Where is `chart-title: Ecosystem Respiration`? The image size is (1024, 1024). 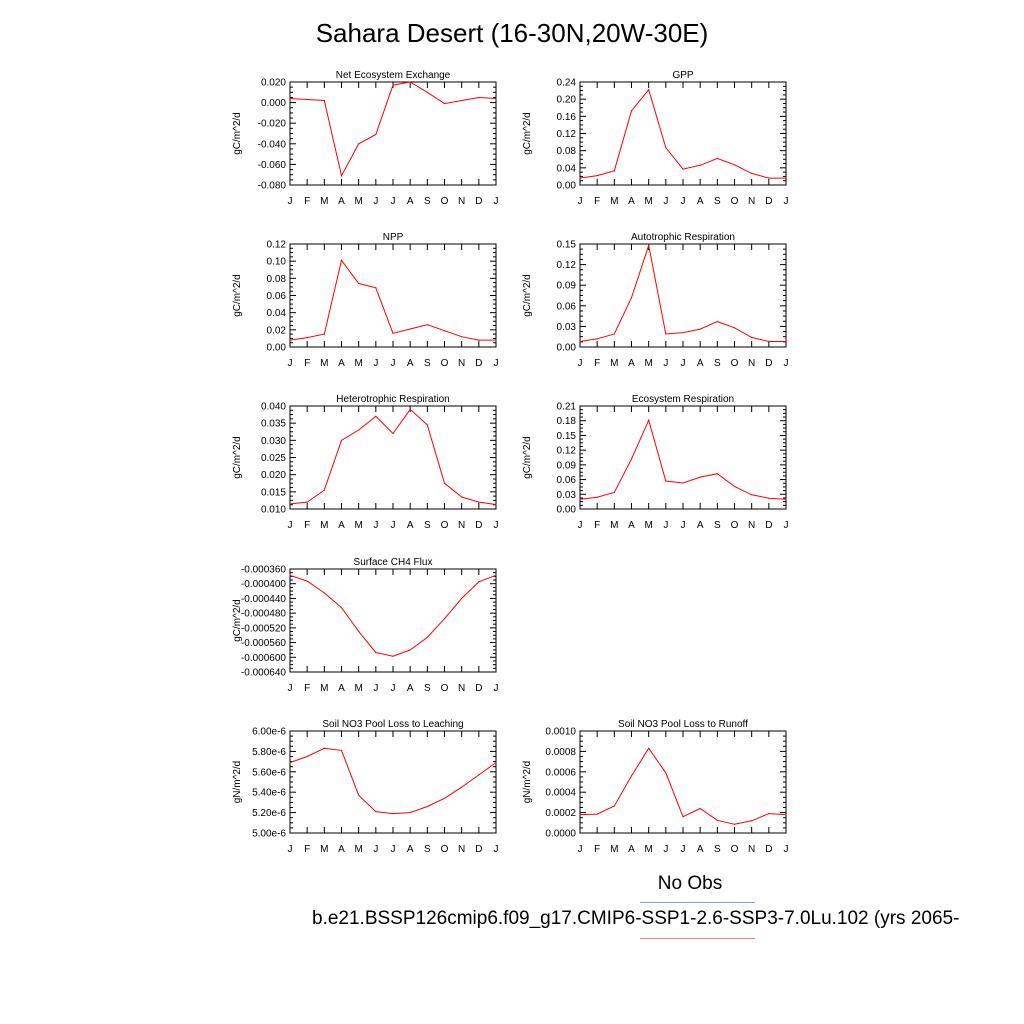 chart-title: Ecosystem Respiration is located at coordinates (683, 399).